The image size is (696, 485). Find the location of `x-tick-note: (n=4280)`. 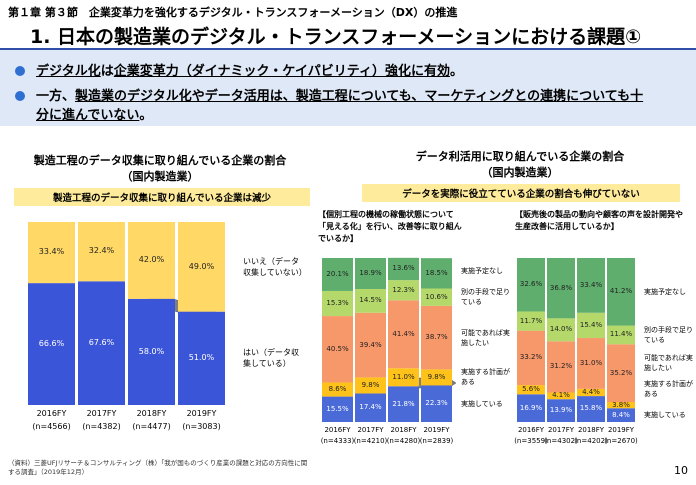

x-tick-note: (n=4280) is located at coordinates (403, 441).